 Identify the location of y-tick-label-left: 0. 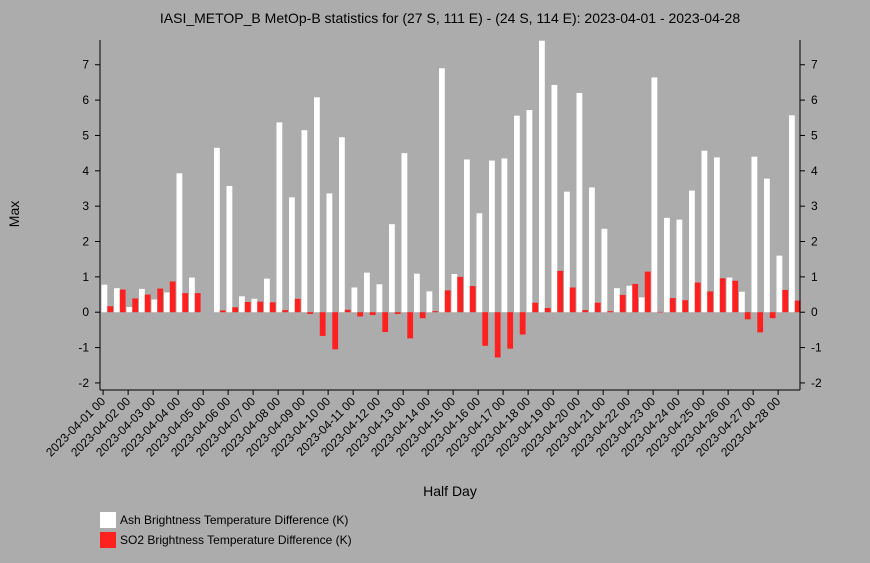
(85, 312).